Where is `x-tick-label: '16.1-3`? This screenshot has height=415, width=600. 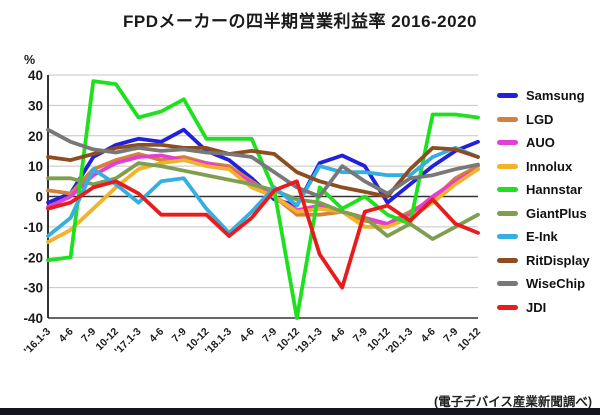
x-tick-label: '16.1-3 is located at coordinates (37, 341).